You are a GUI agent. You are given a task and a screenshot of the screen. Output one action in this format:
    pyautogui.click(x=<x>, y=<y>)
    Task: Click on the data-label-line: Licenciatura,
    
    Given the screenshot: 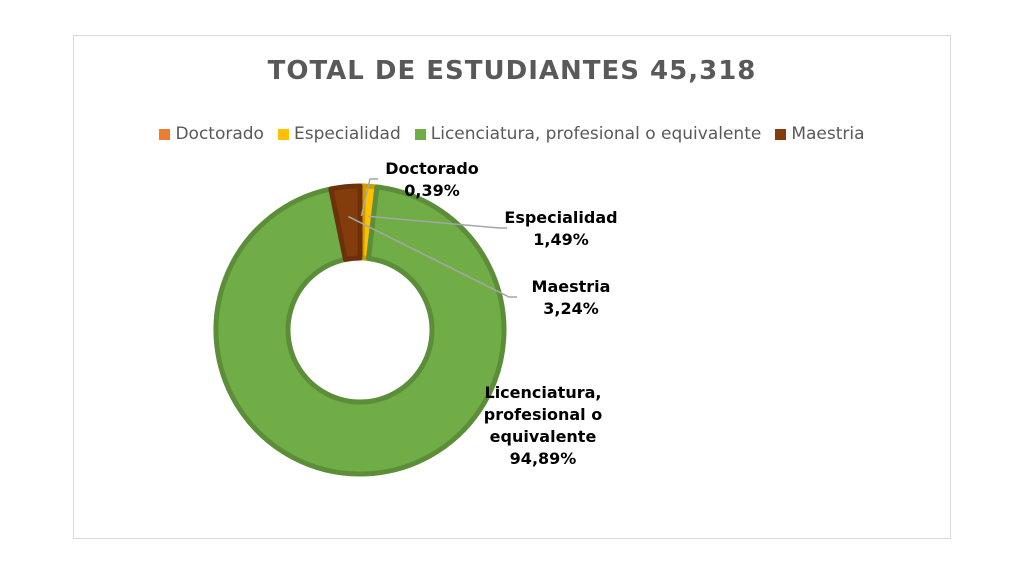 What is the action you would take?
    pyautogui.click(x=543, y=392)
    